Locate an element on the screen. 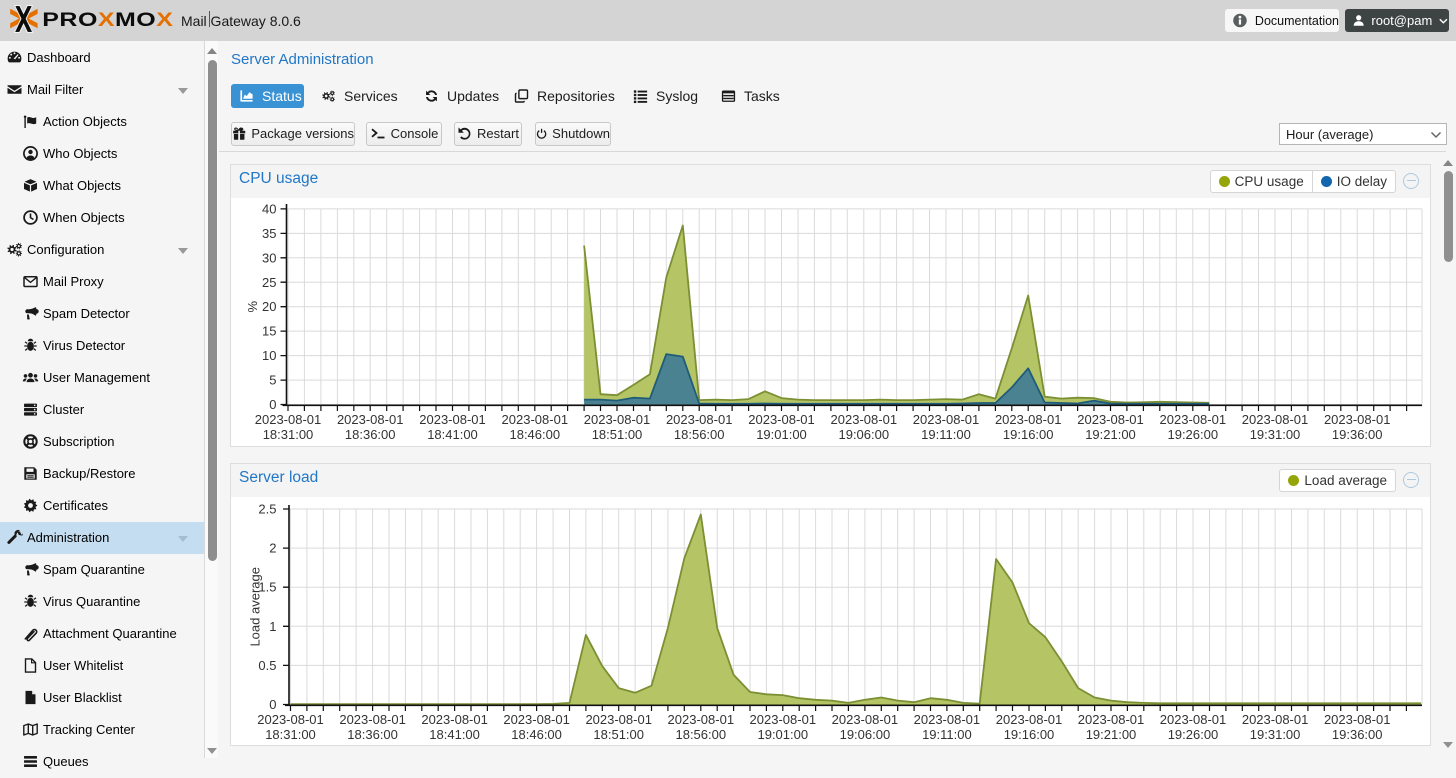 The height and width of the screenshot is (778, 1456). svg-text: 30 is located at coordinates (269, 257).